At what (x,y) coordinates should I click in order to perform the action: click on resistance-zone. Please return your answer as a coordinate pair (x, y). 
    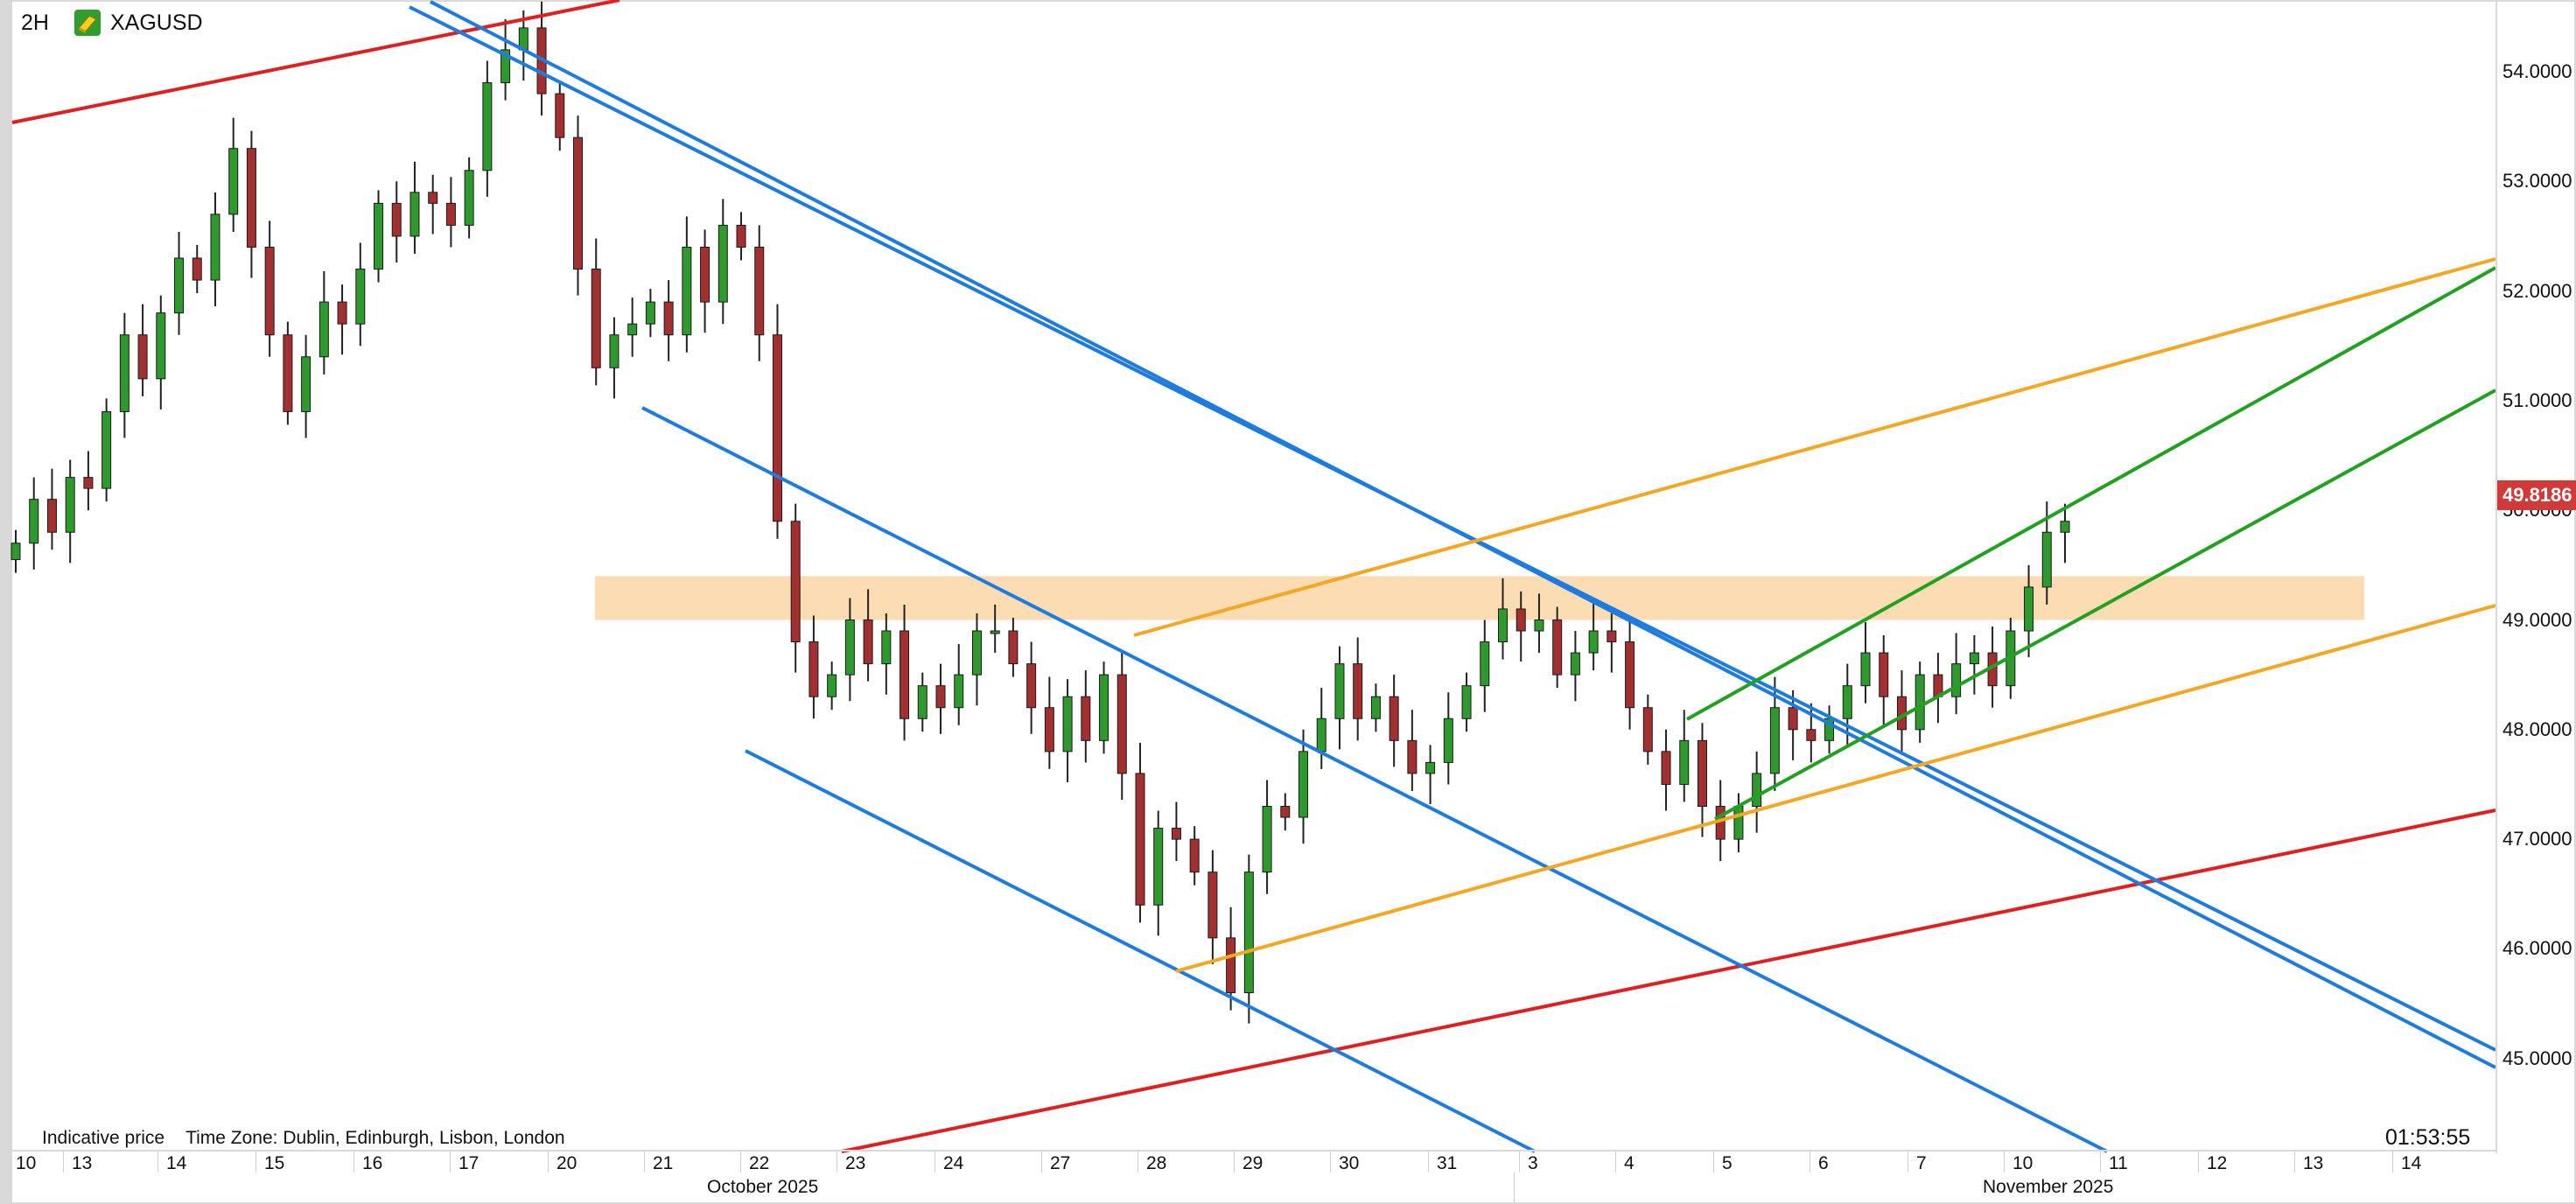
    Looking at the image, I should click on (1479, 598).